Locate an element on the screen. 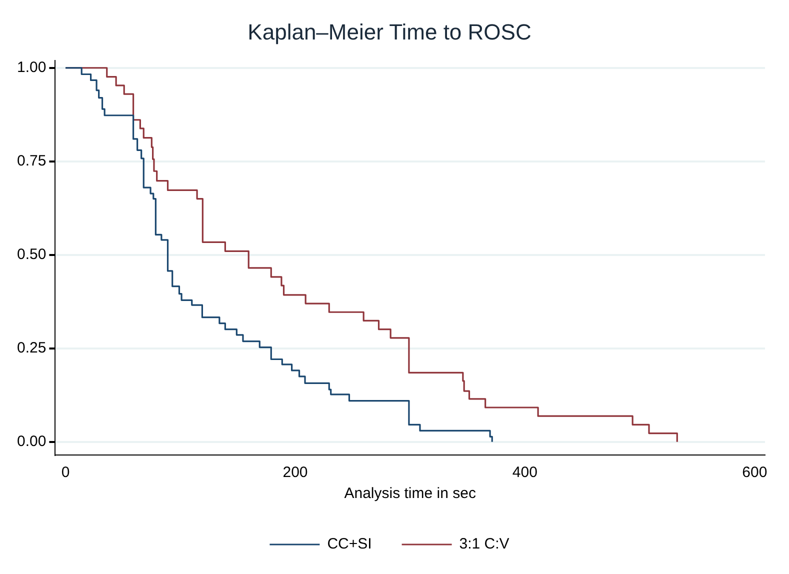  x-tick-label: 600 is located at coordinates (755, 473).